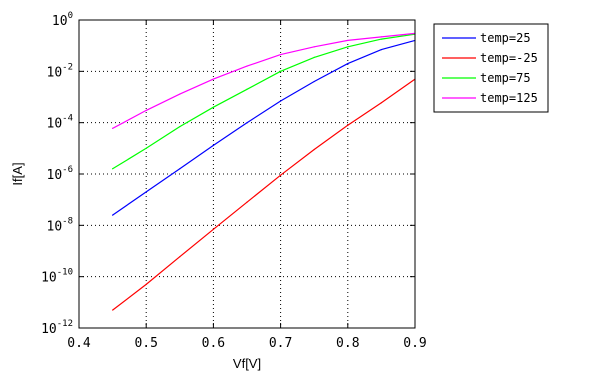 This screenshot has height=380, width=592. I want to click on y-tick-label: 10⁻², so click(60, 71).